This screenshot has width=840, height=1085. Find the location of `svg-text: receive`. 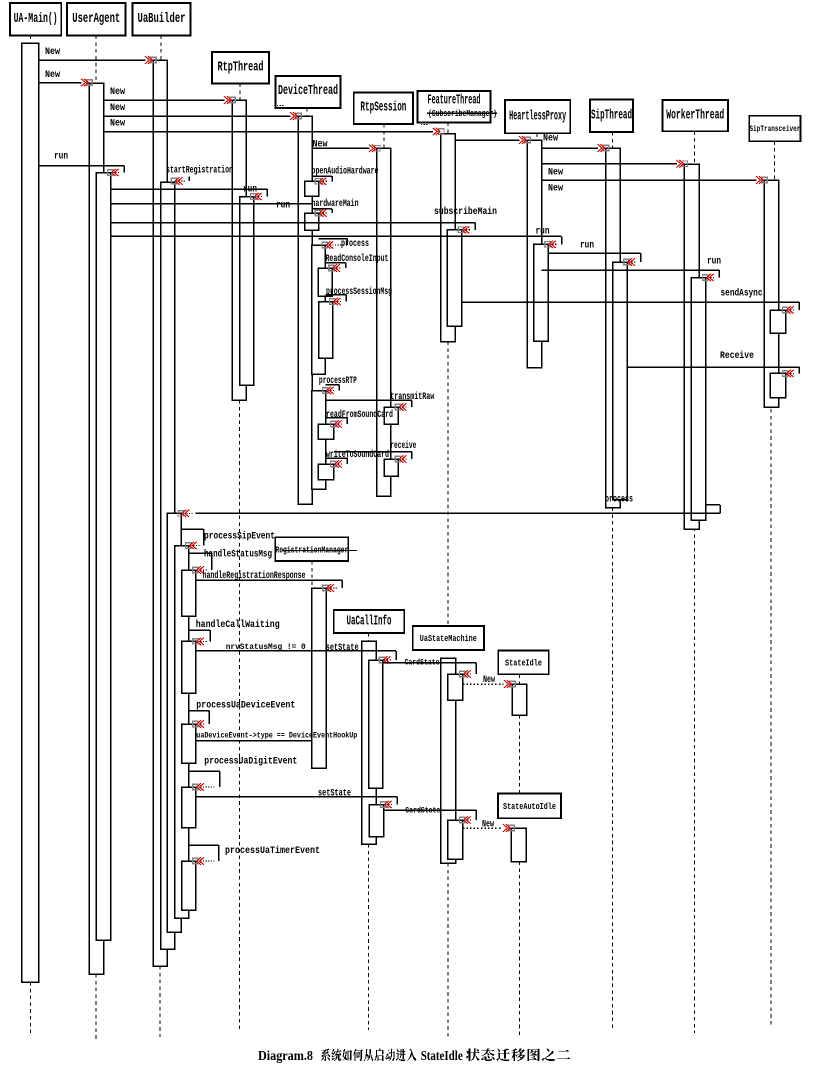

svg-text: receive is located at coordinates (403, 446).